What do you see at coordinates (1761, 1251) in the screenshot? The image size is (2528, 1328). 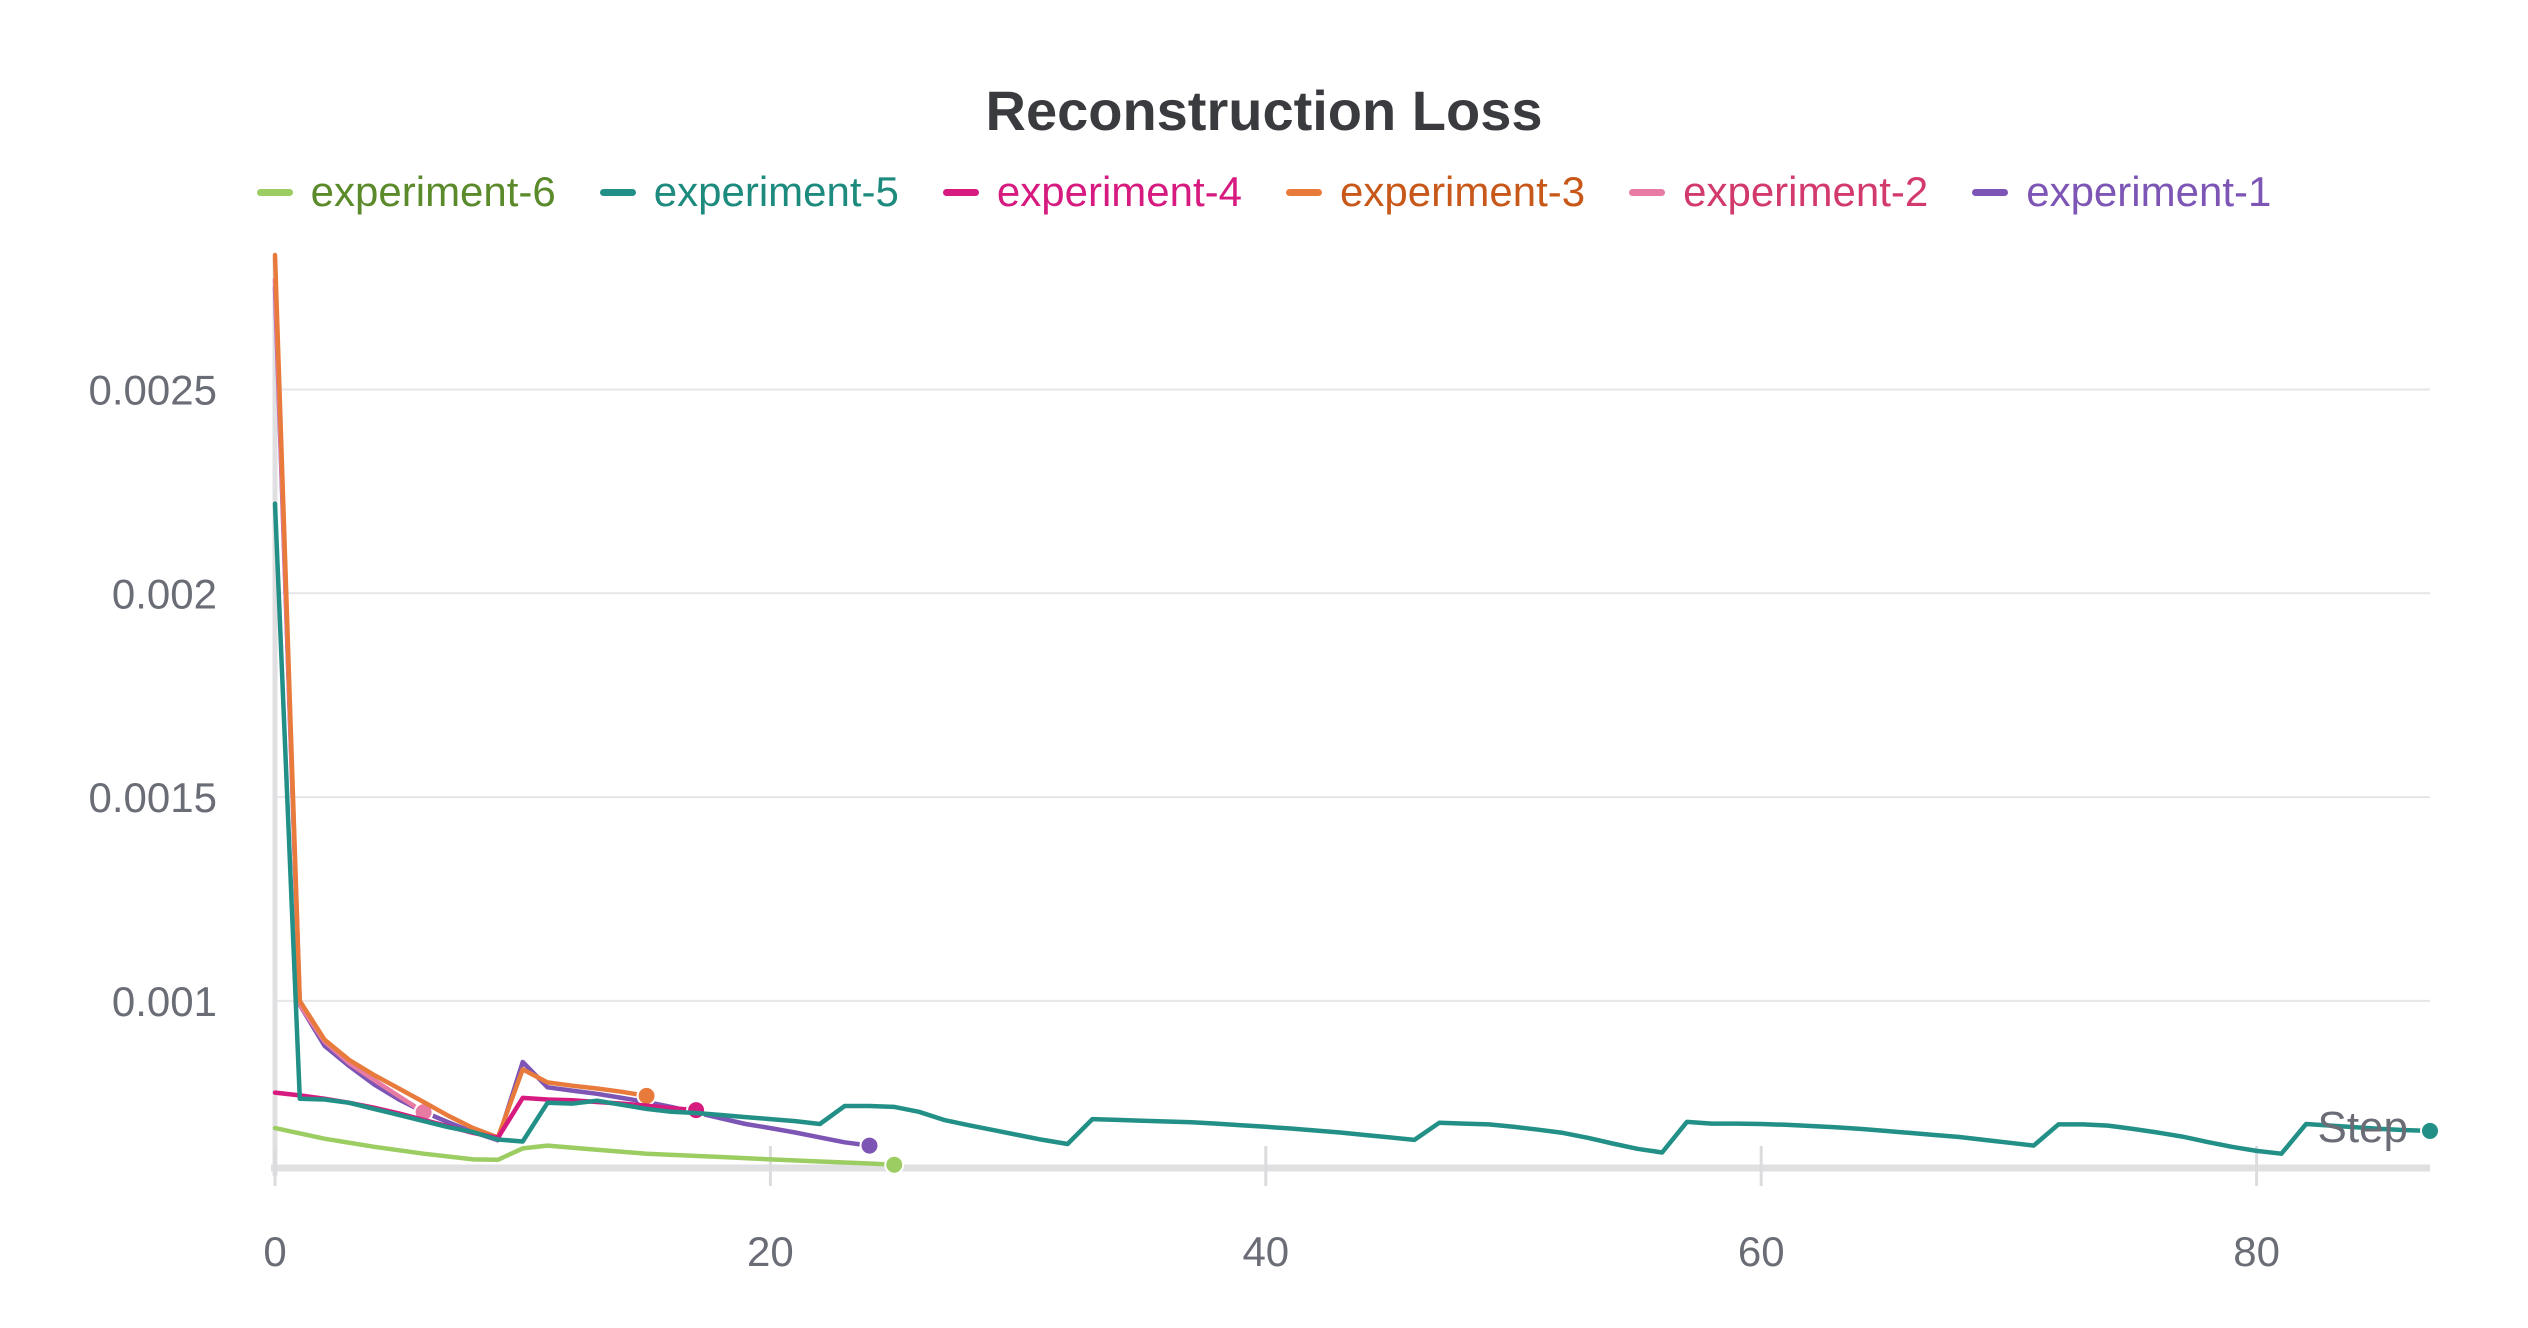 I see `x-tick-label: 60` at bounding box center [1761, 1251].